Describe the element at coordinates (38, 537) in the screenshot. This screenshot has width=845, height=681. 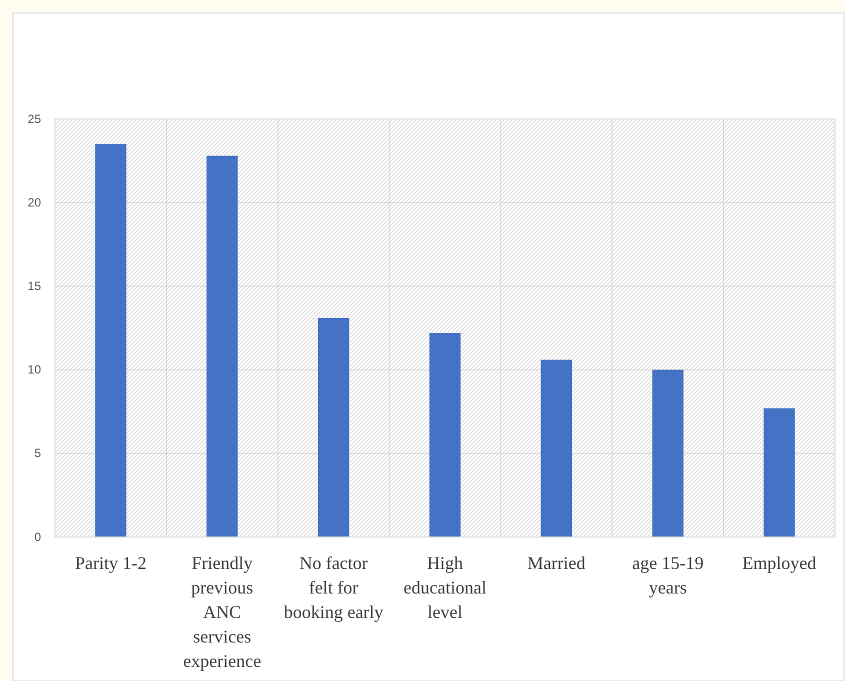
I see `y-tick-label: 0` at that location.